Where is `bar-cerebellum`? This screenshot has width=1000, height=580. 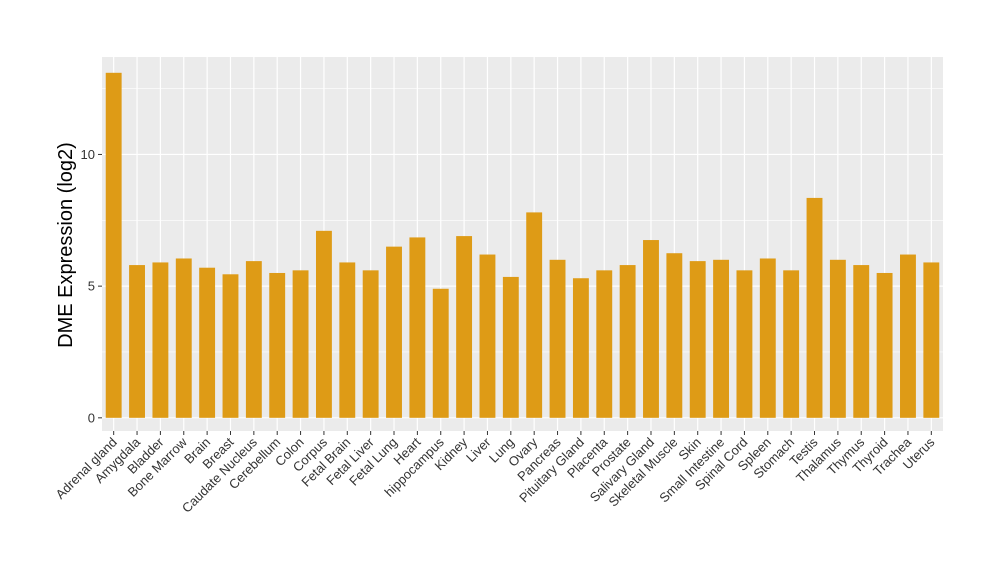
bar-cerebellum is located at coordinates (277, 345).